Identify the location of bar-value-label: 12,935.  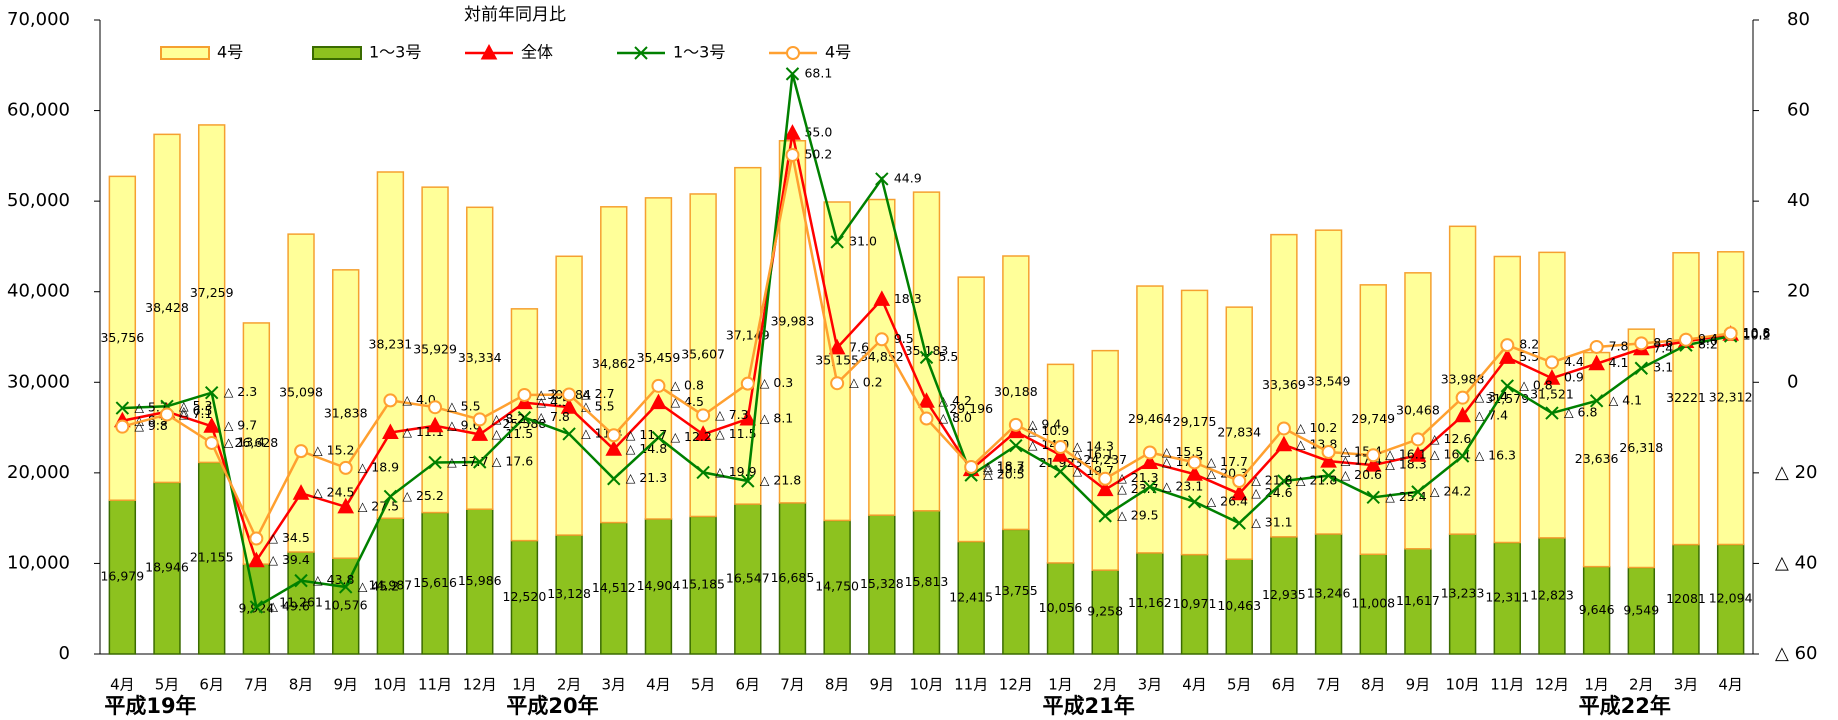
(1284, 594).